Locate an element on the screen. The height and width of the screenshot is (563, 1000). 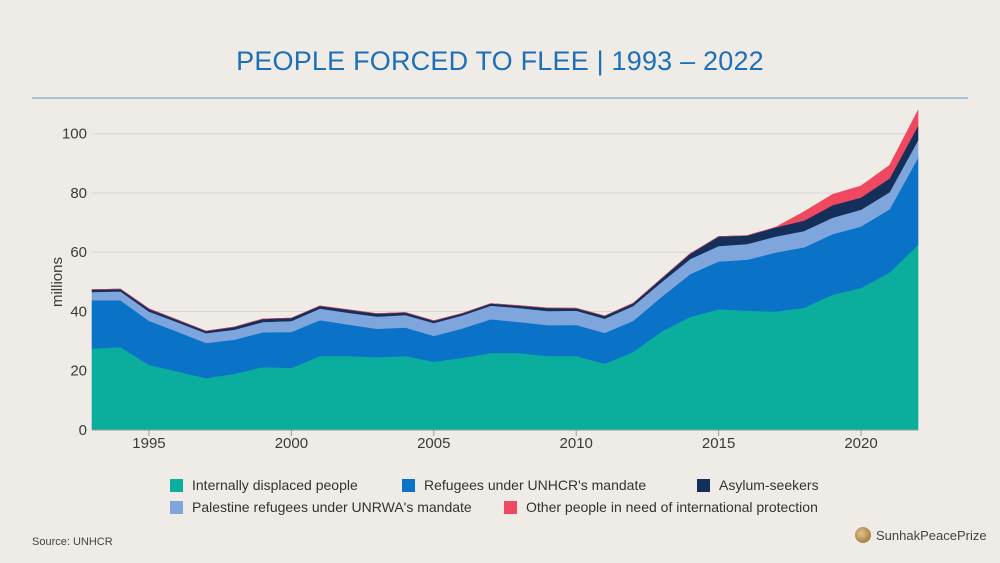
x-tick-label-2010: 2010 is located at coordinates (576, 443).